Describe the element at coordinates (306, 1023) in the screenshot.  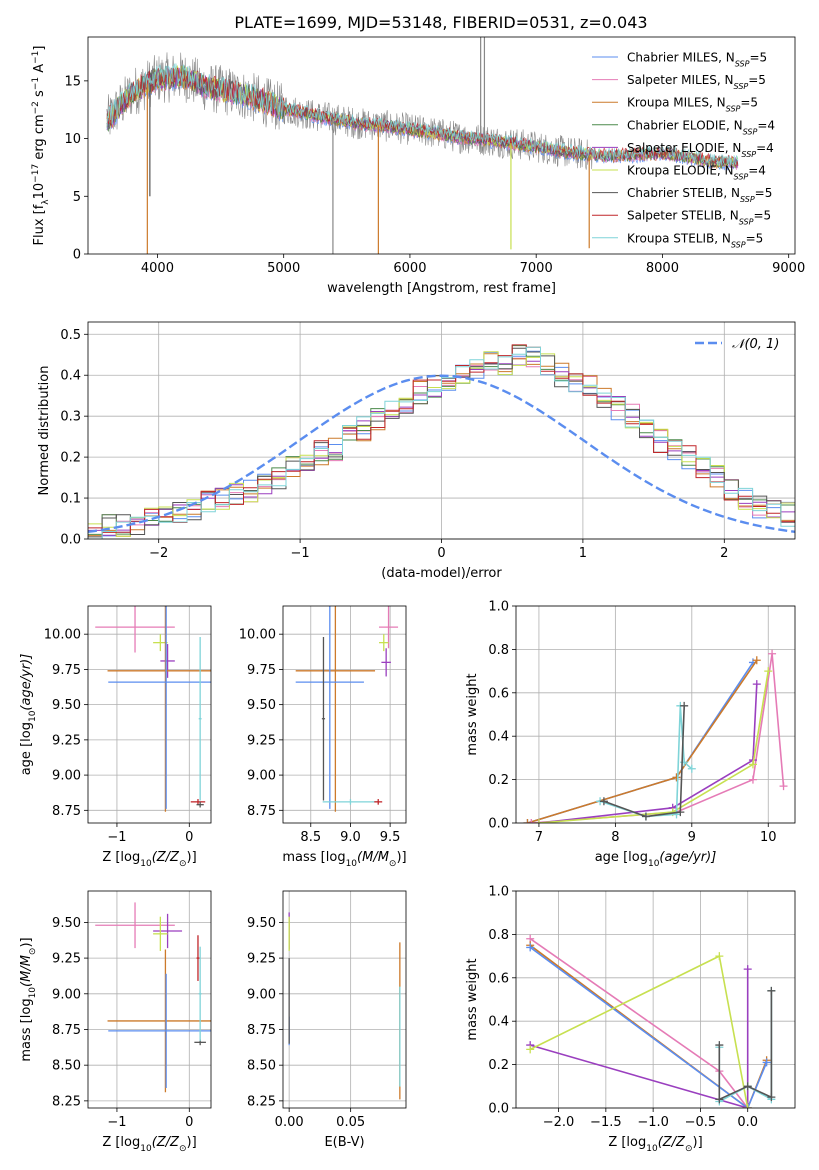
I see `ticks: 0.00 0.05 8.25 8.50 8.75 9.00 9.25 9.50` at that location.